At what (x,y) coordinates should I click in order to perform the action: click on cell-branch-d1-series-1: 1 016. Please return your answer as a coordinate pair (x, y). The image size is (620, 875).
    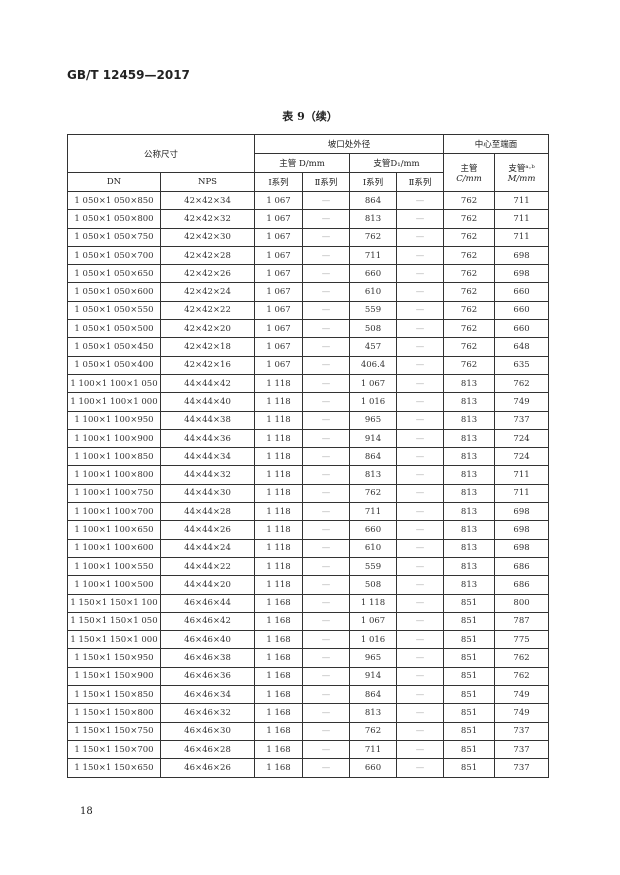
    Looking at the image, I should click on (373, 402).